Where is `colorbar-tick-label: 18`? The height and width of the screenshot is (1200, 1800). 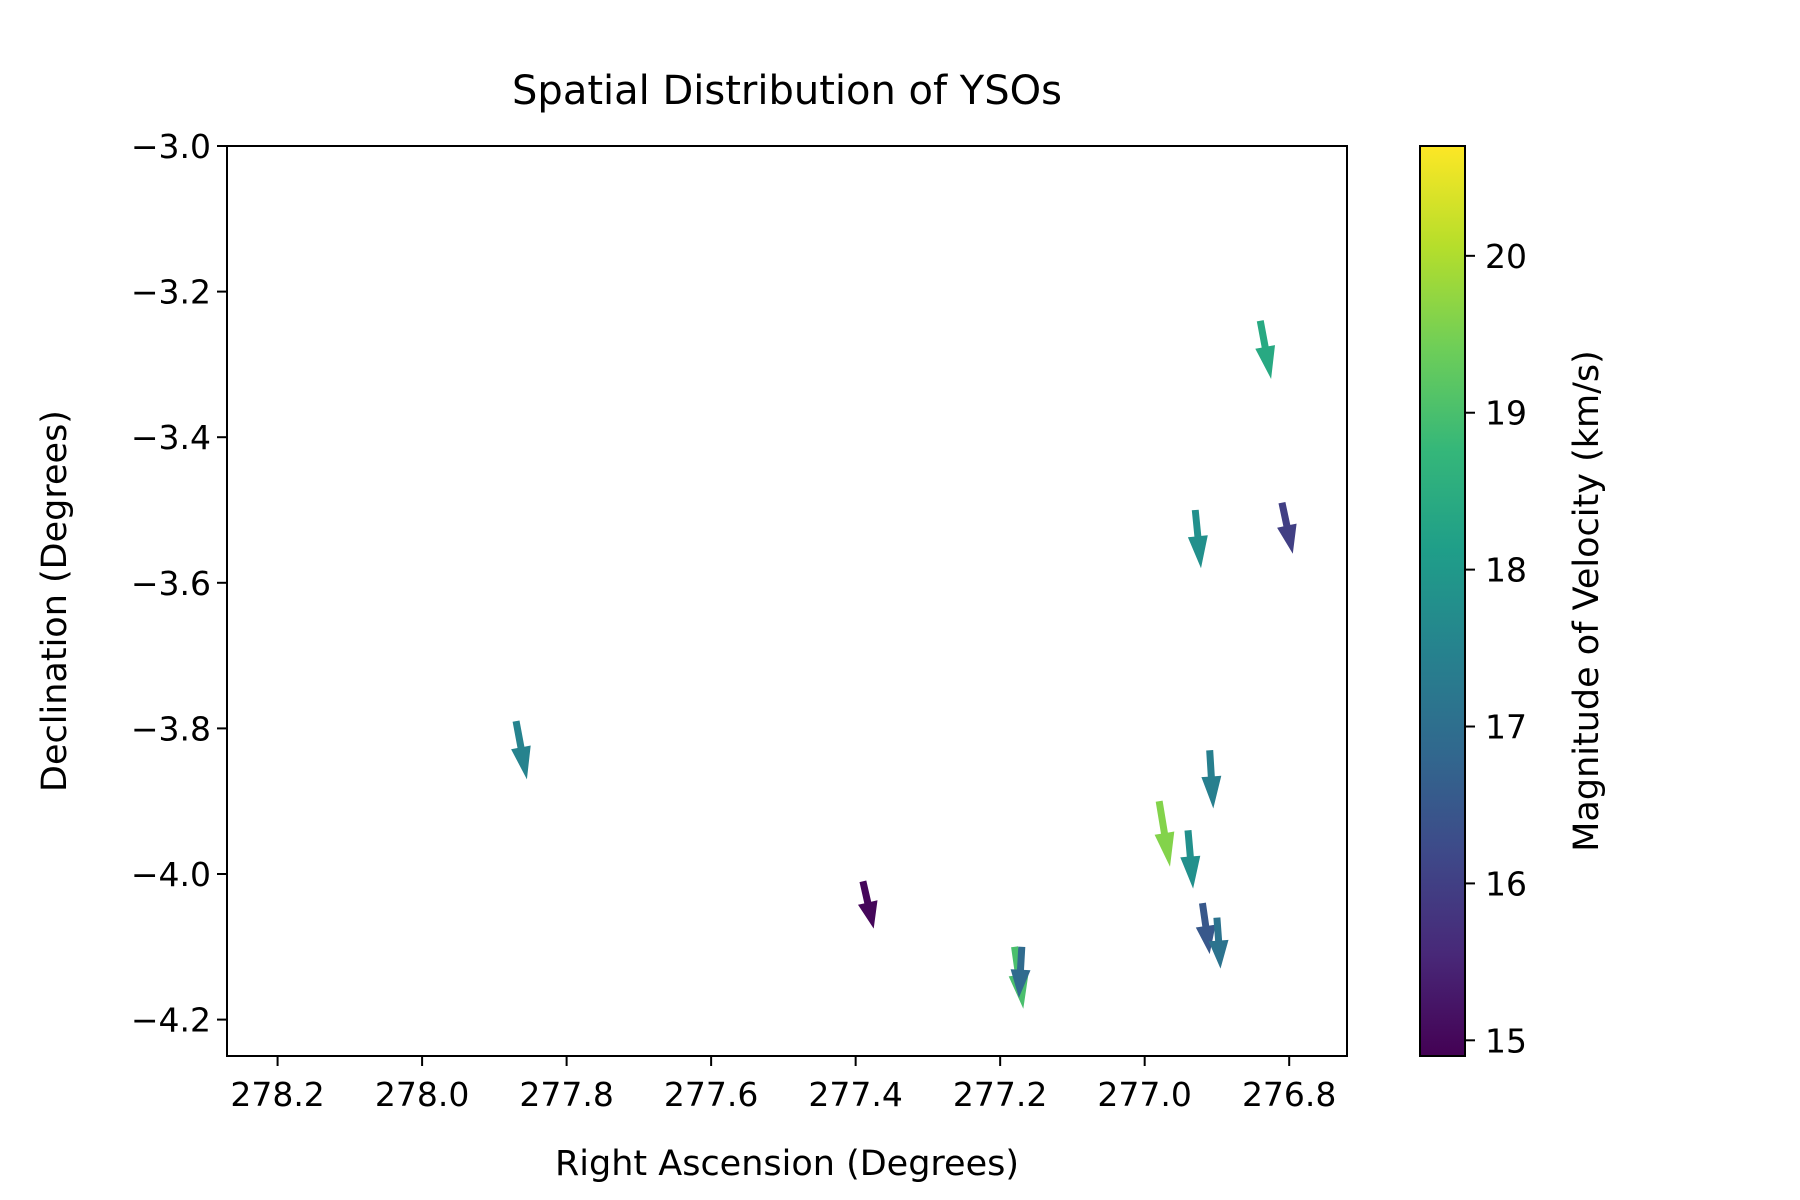 colorbar-tick-label: 18 is located at coordinates (1506, 570).